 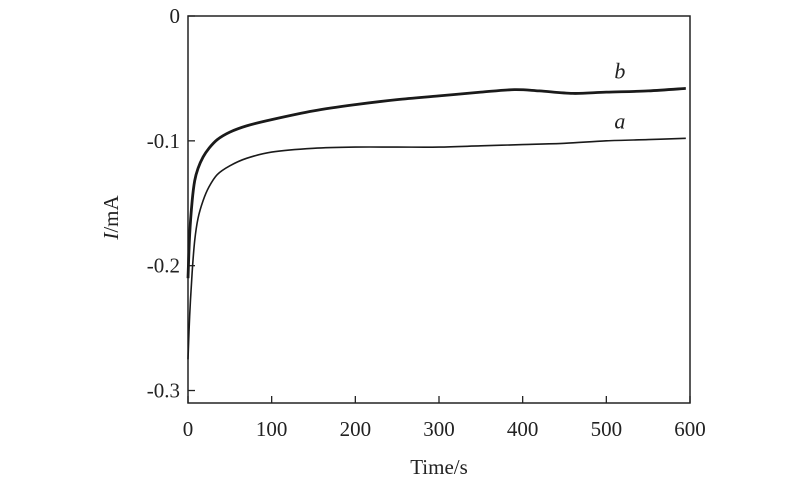 I want to click on x-tick-label: 0, so click(x=188, y=429).